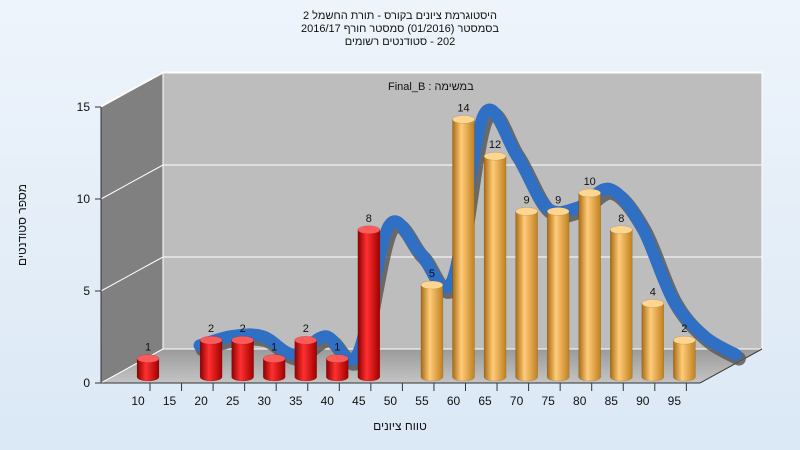  I want to click on x-tick-label-10: 10, so click(138, 401).